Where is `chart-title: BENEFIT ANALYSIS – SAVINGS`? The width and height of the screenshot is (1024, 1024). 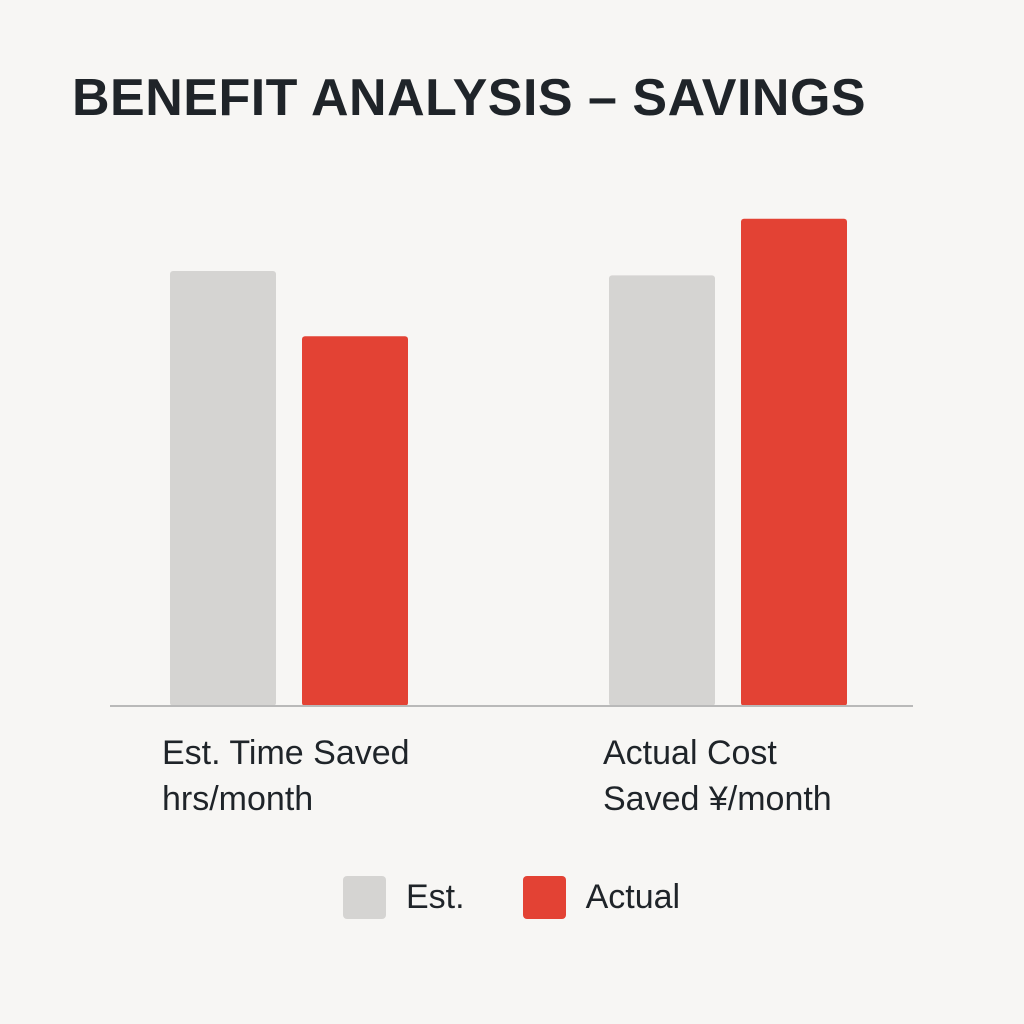 chart-title: BENEFIT ANALYSIS – SAVINGS is located at coordinates (469, 98).